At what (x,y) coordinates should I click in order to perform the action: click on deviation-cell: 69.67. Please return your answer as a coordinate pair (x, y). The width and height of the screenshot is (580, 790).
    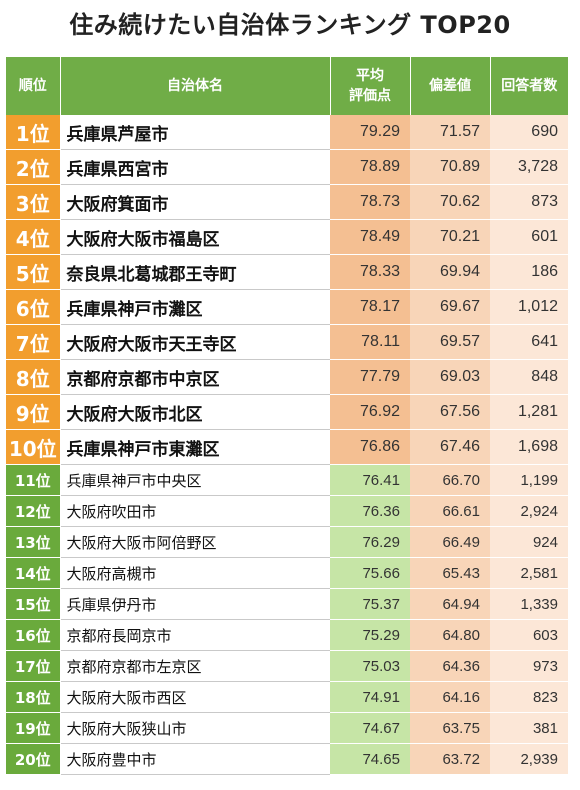
    Looking at the image, I should click on (450, 307).